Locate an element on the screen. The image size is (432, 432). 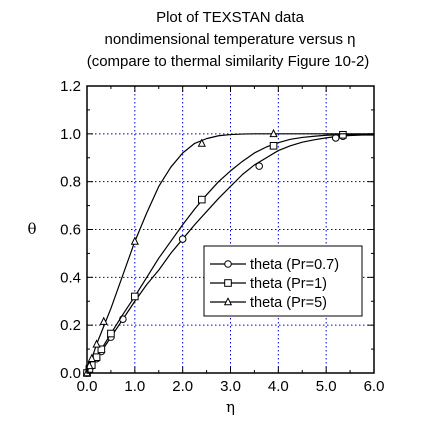
legend-item: theta (Pr=5) is located at coordinates (268, 303).